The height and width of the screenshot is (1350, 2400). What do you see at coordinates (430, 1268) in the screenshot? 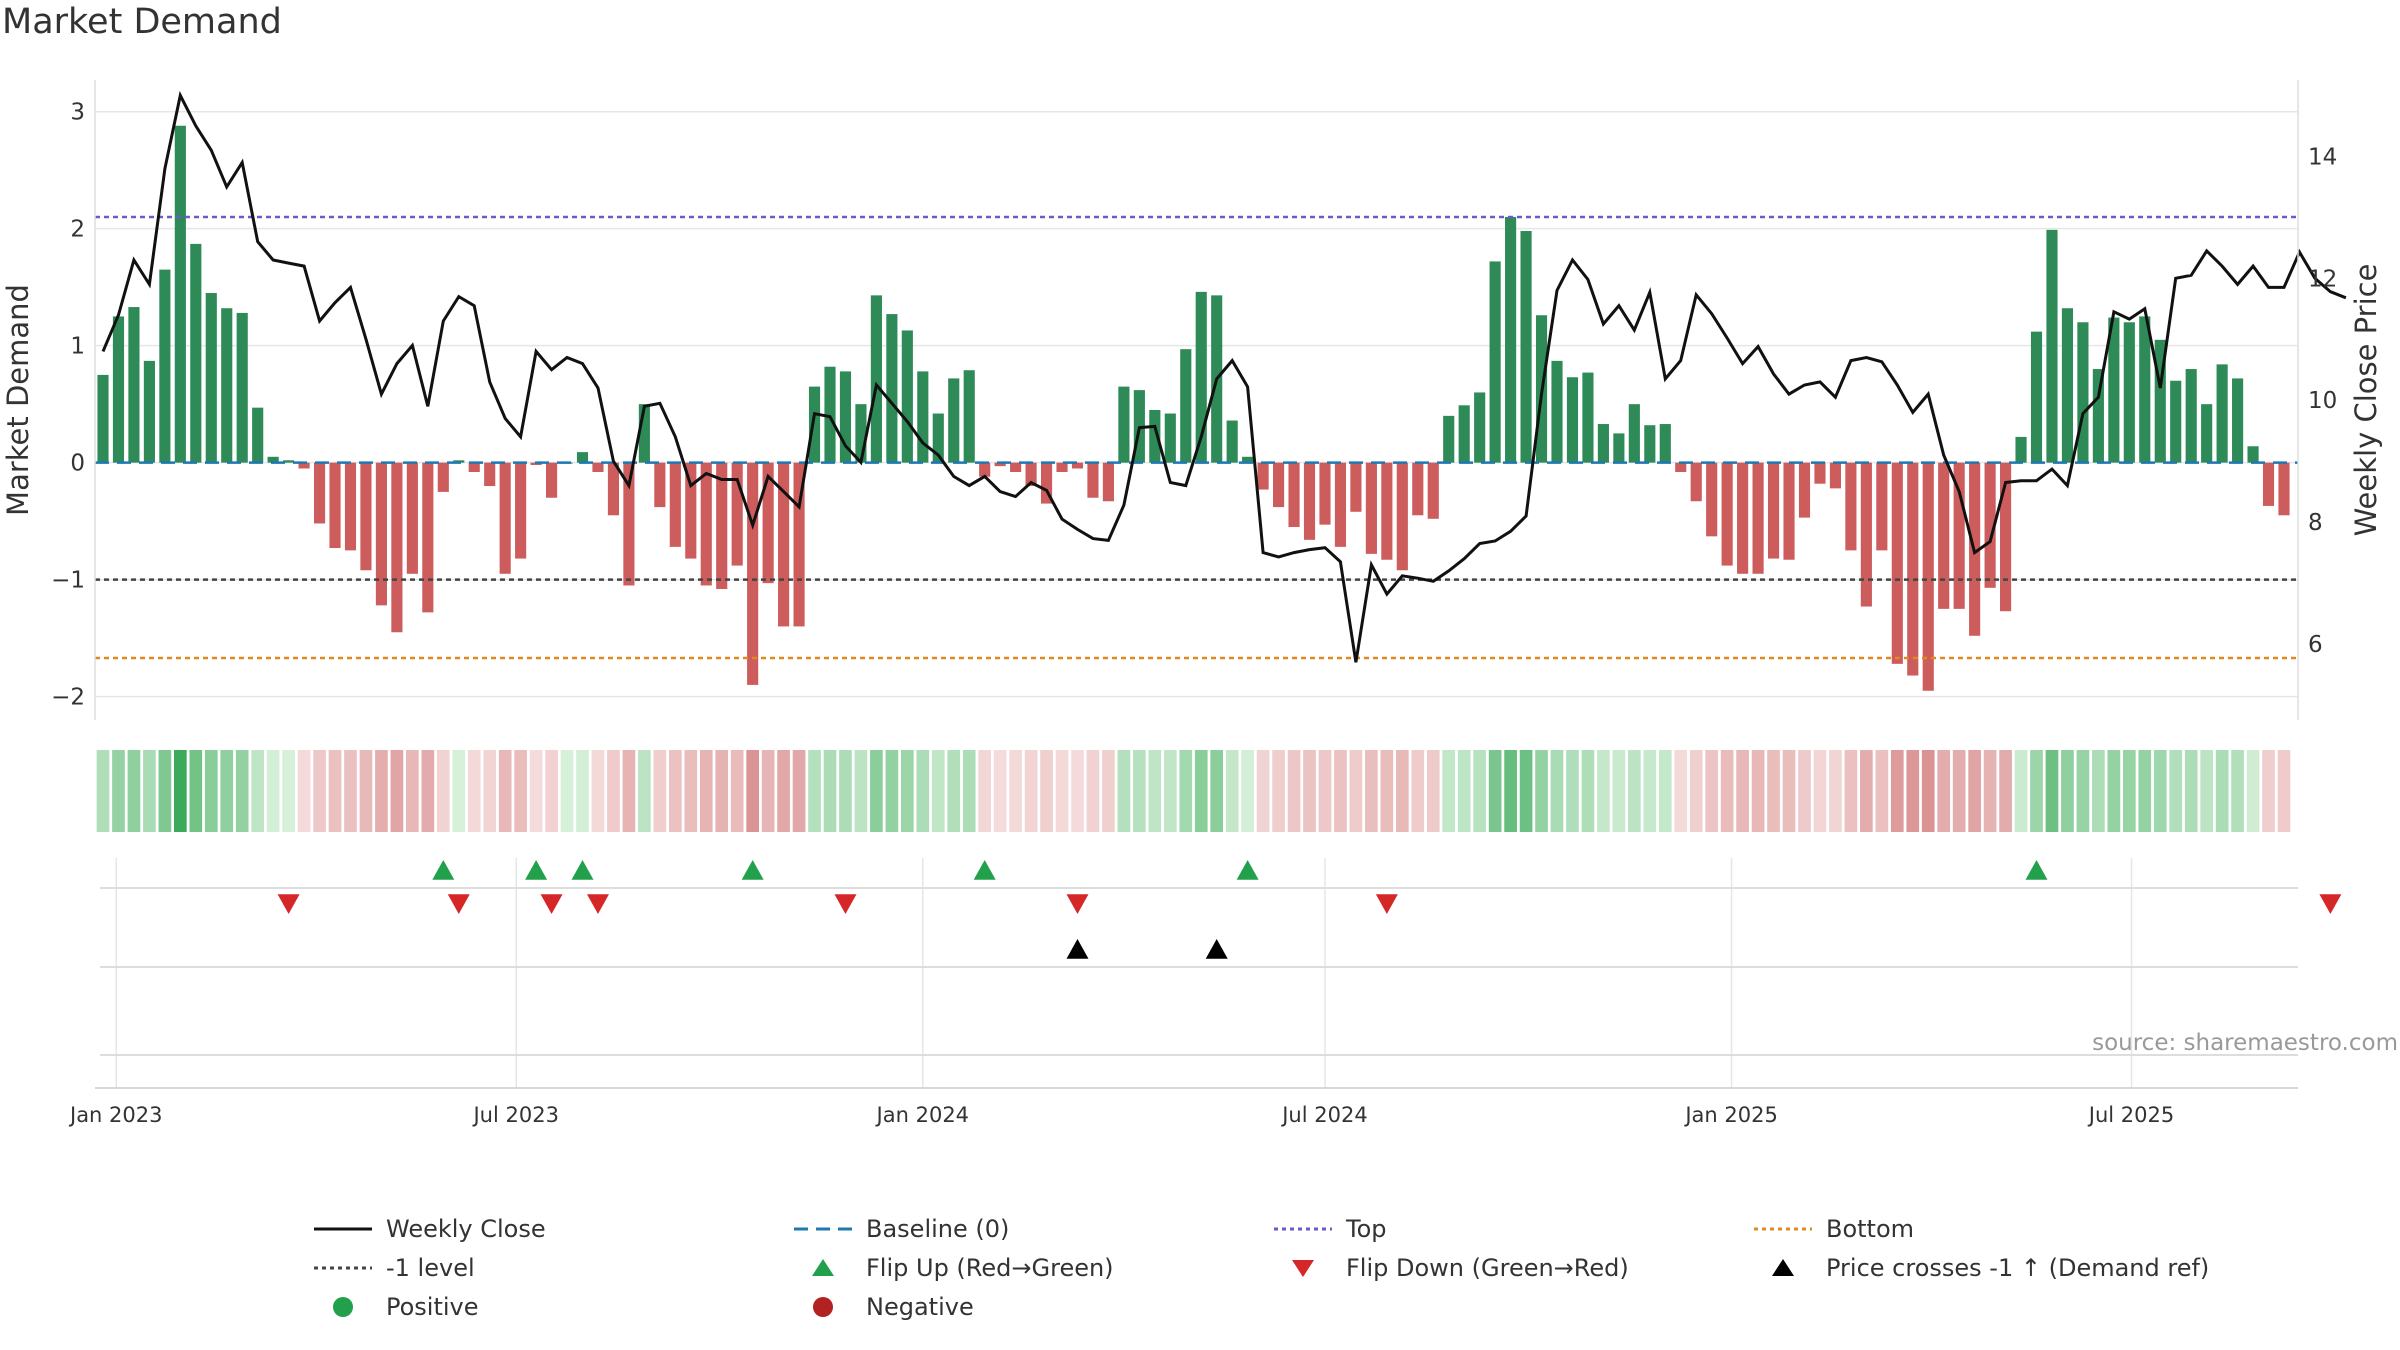
I see `legend-label: -1 level` at bounding box center [430, 1268].